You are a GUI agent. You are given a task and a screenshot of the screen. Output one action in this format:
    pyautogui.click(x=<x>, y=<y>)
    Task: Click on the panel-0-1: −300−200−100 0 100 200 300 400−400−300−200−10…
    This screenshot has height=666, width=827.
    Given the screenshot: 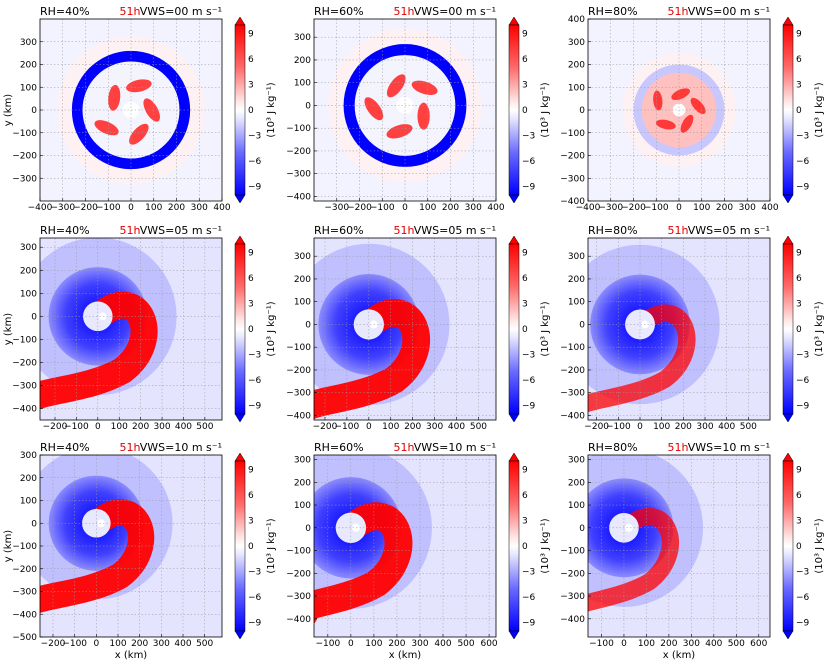 What is the action you would take?
    pyautogui.click(x=418, y=109)
    